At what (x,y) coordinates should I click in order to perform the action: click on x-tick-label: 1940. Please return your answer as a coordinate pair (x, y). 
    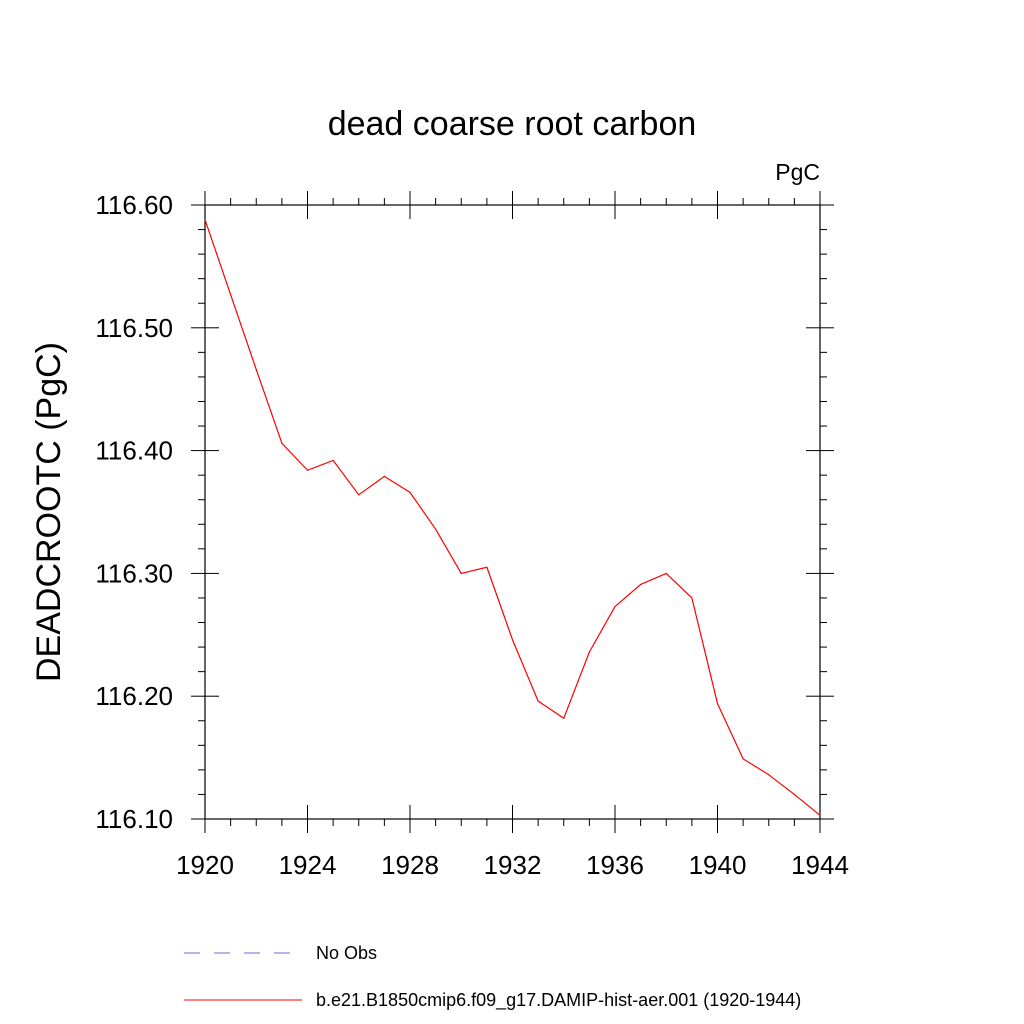
    Looking at the image, I should click on (718, 865).